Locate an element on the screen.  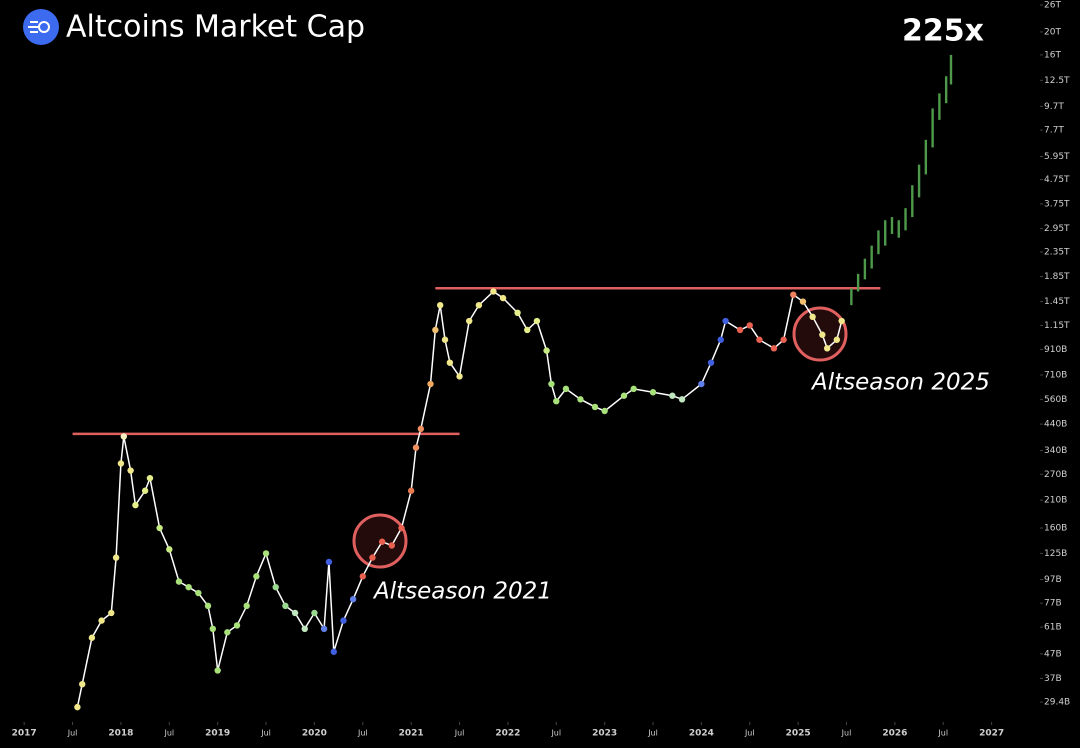
annotation: Altseason 2021 is located at coordinates (462, 592).